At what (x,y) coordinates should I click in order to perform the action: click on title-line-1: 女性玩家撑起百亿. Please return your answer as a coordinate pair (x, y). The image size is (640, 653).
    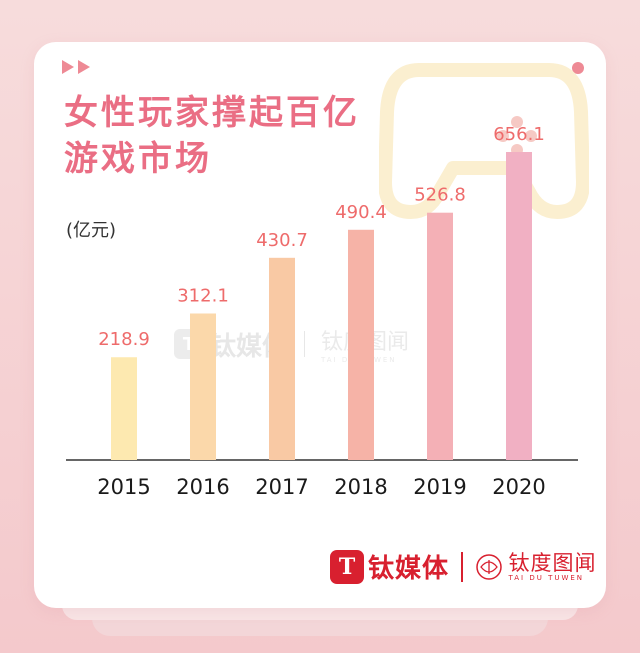
    Looking at the image, I should click on (212, 113).